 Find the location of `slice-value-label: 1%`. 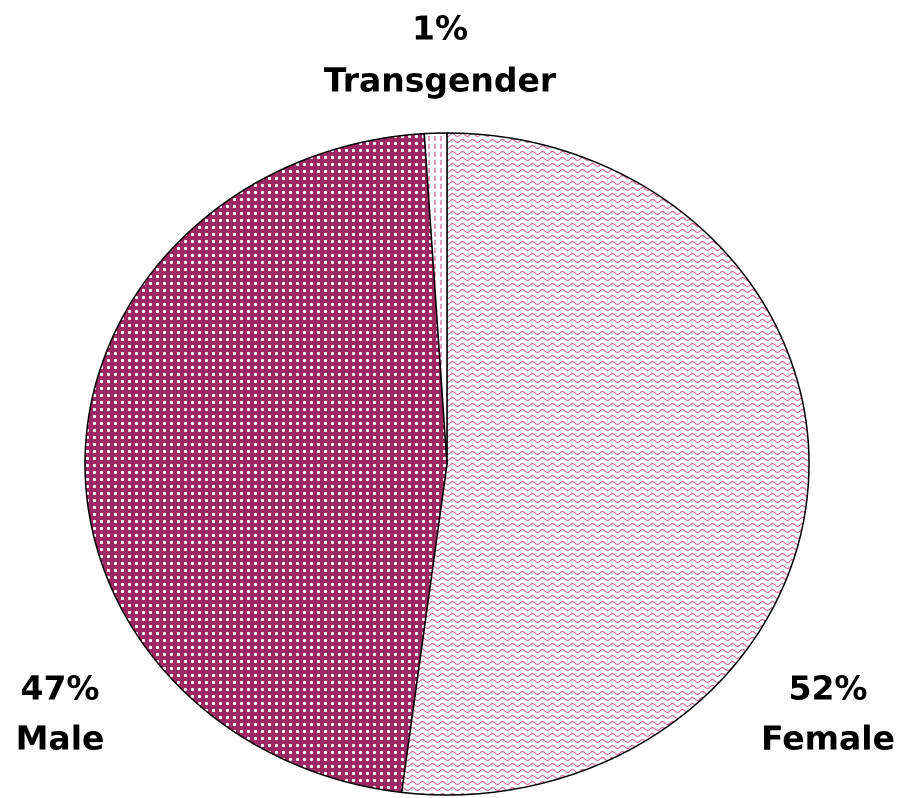

slice-value-label: 1% is located at coordinates (440, 28).